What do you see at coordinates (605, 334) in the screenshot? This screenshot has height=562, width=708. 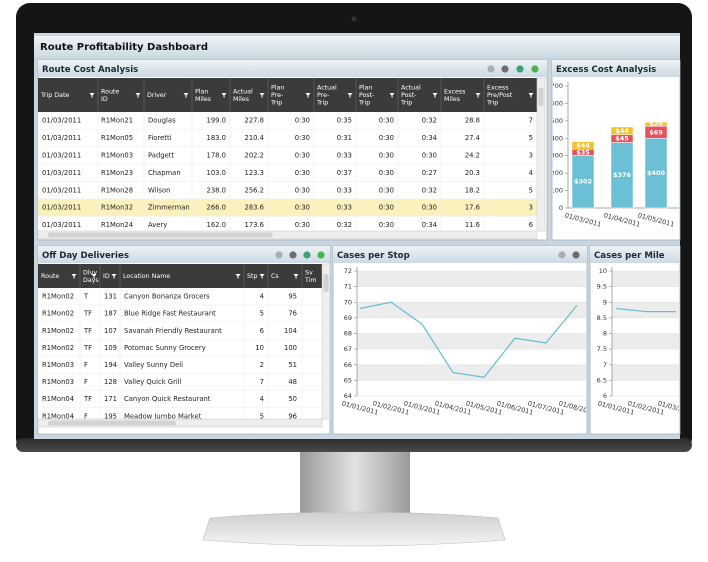 I see `y-tick-label: 8` at bounding box center [605, 334].